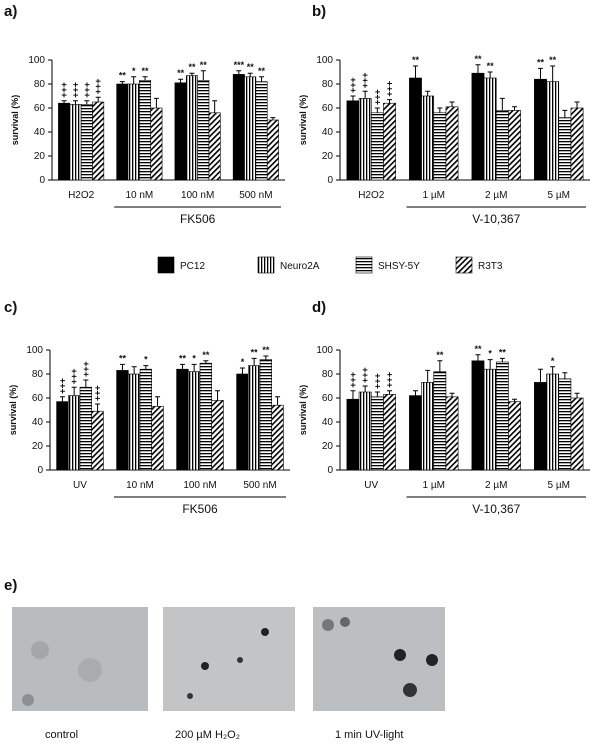 The image size is (600, 749). I want to click on significance-mark: ***, so click(239, 65).